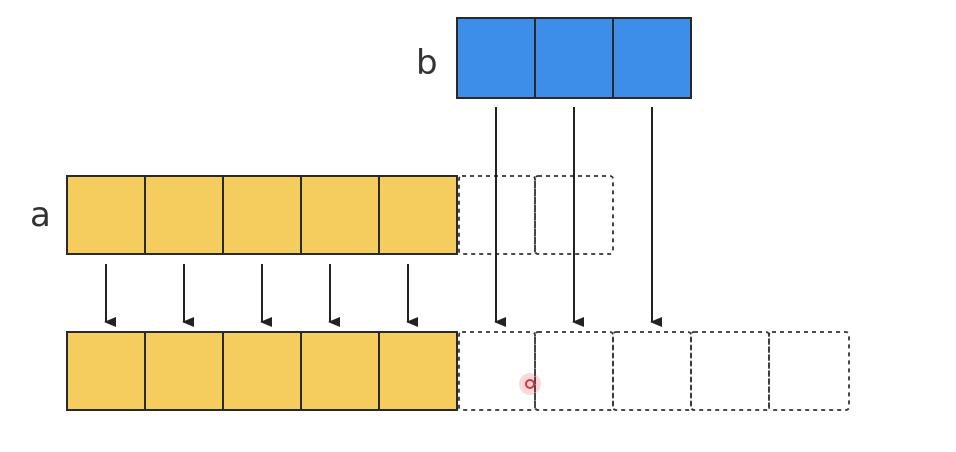 The width and height of the screenshot is (956, 452). Describe the element at coordinates (40, 215) in the screenshot. I see `array-a-label: a` at that location.